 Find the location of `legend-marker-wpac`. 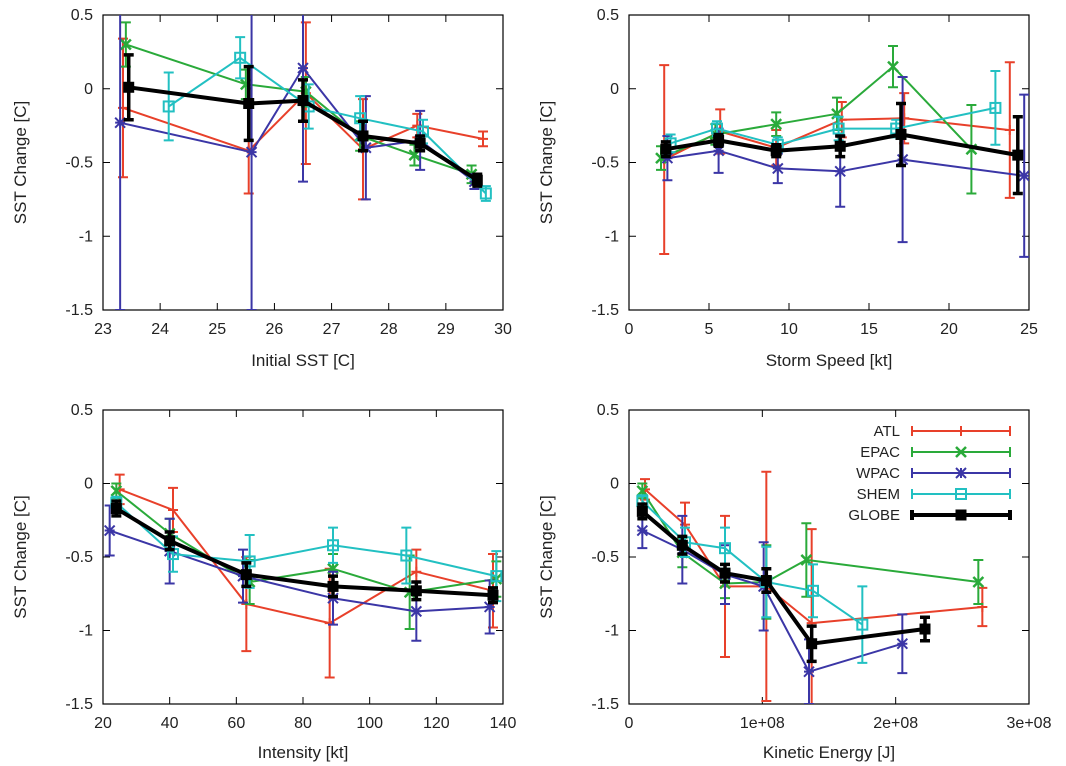

legend-marker-wpac is located at coordinates (961, 473).